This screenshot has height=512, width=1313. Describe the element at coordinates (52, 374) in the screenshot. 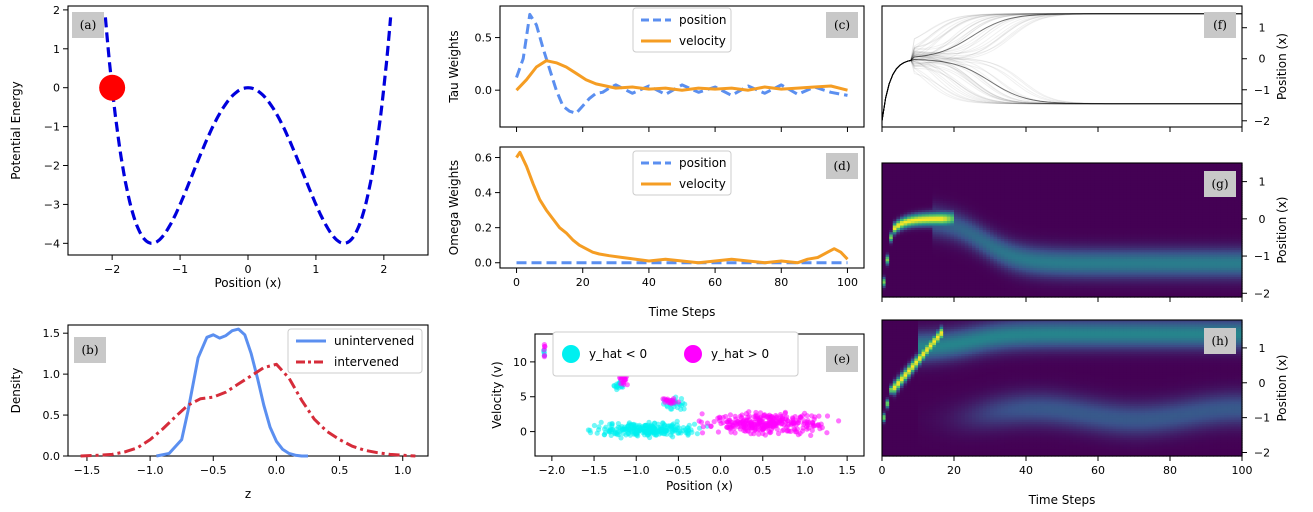

I see `y-tick-label: 1.0` at that location.